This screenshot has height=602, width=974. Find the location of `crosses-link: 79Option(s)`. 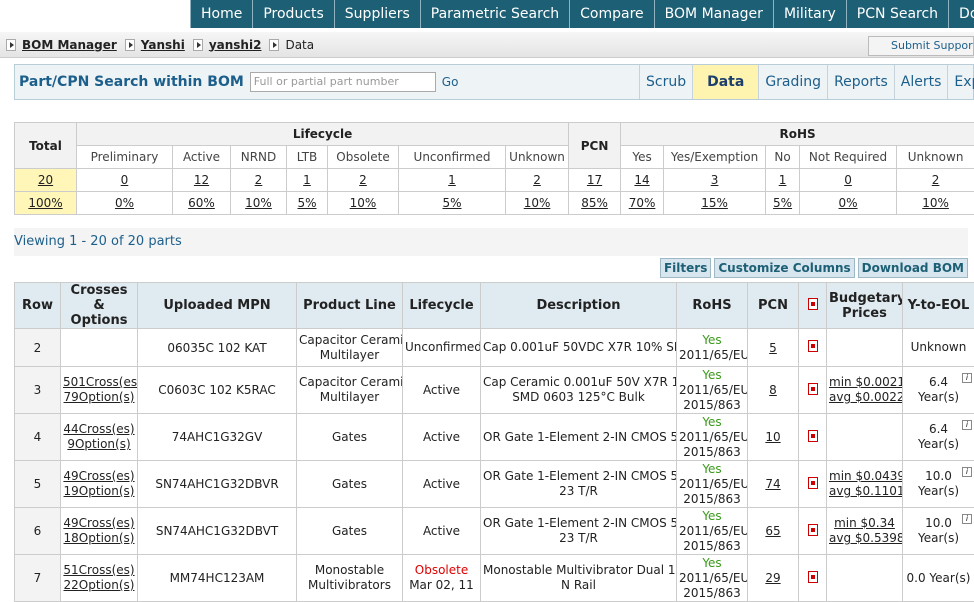

crosses-link: 79Option(s) is located at coordinates (99, 397).